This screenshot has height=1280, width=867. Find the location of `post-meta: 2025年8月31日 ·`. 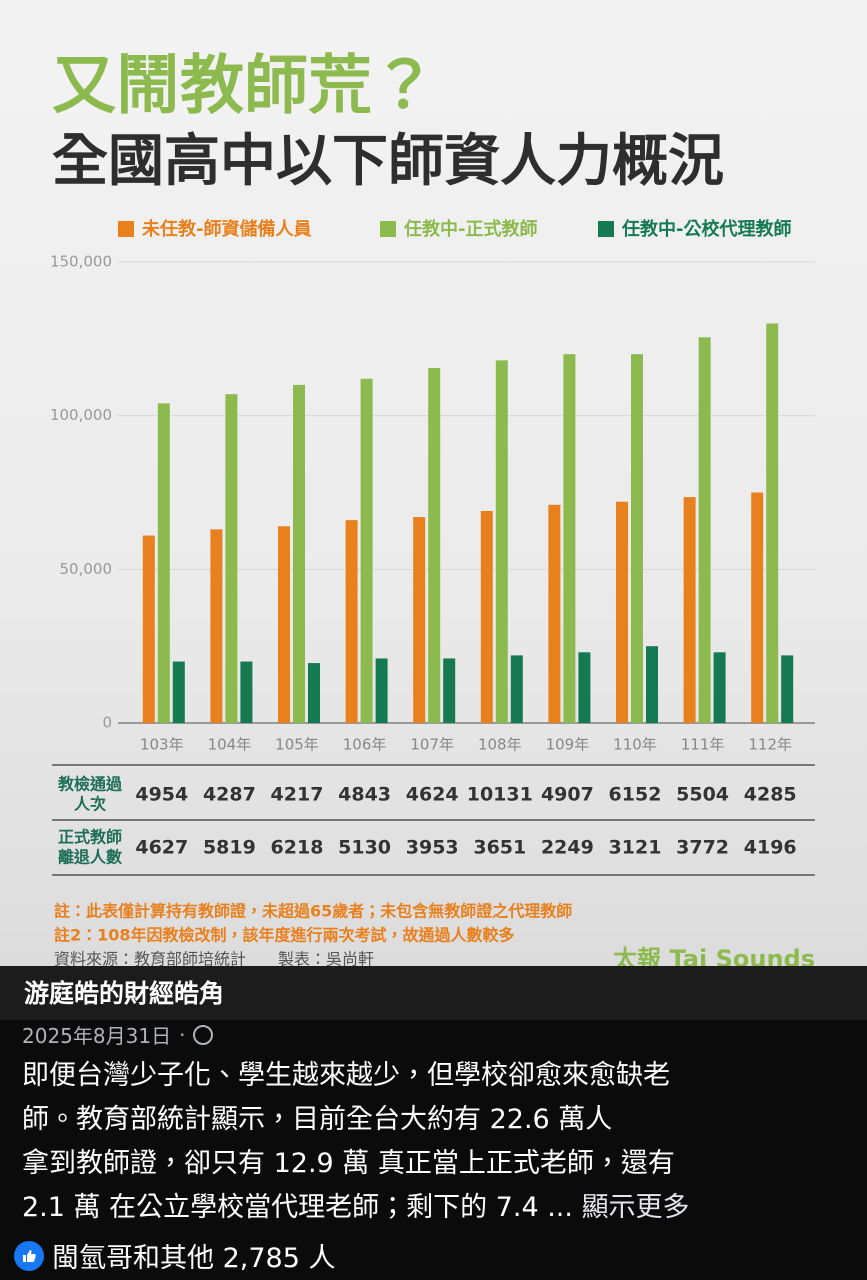

post-meta: 2025年8月31日 · is located at coordinates (118, 1034).